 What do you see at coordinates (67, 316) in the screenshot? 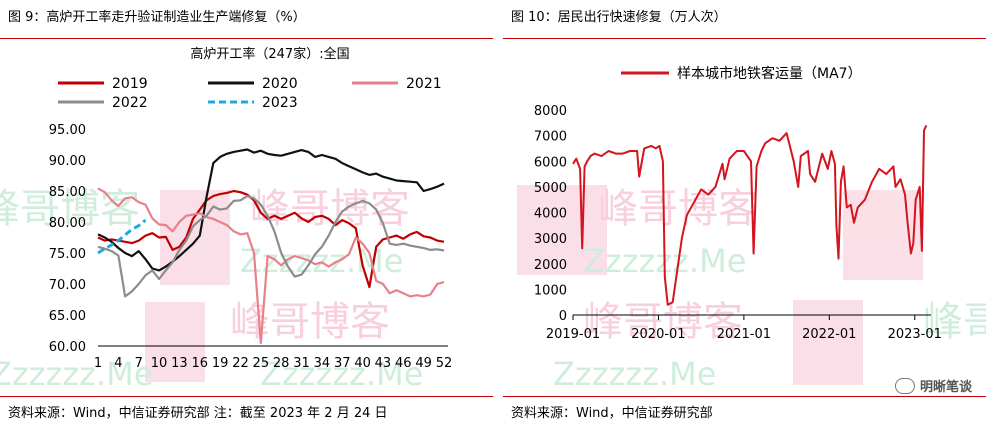
I see `y-tick-label: 65.00` at bounding box center [67, 316].